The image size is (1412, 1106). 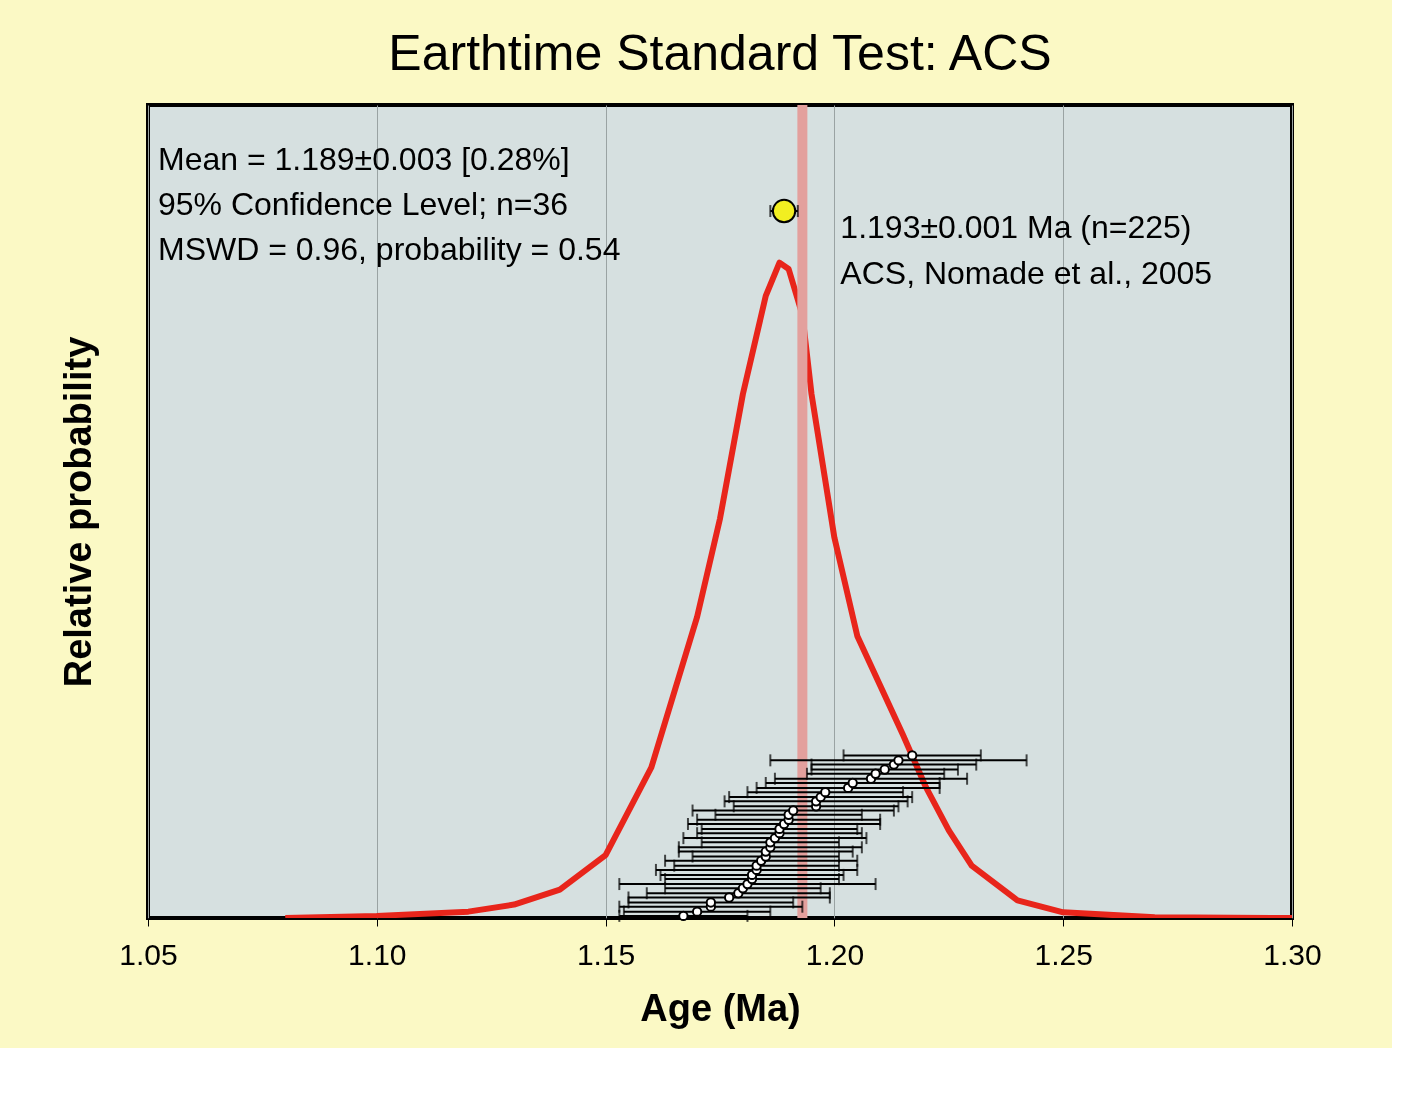 I want to click on chart-title: Earthtime Standard Test: ACS, so click(x=720, y=53).